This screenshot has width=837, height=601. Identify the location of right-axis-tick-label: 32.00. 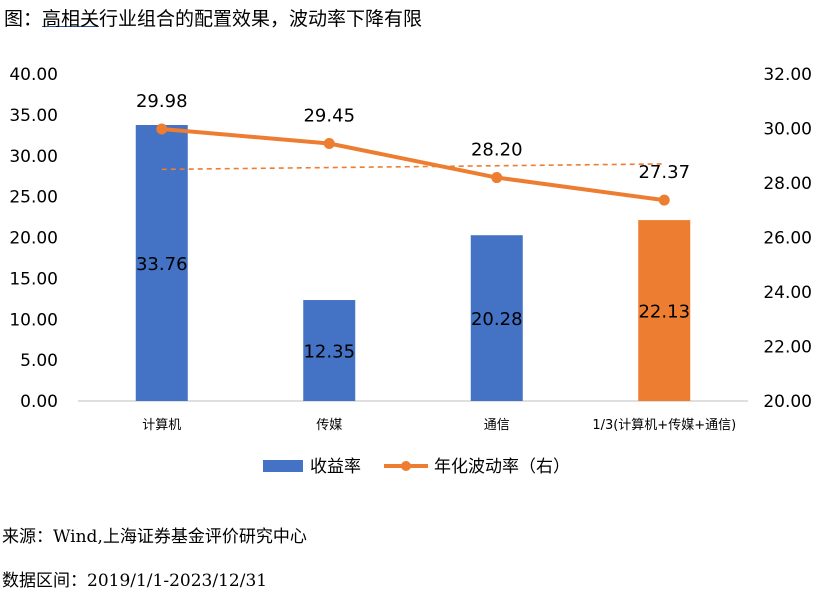
(787, 75).